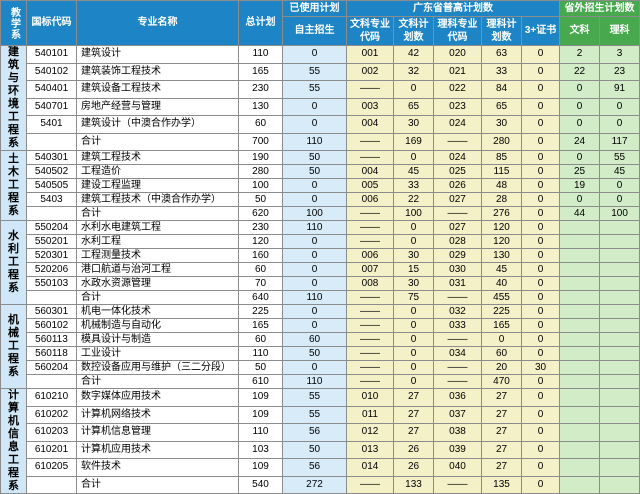  What do you see at coordinates (413, 297) in the screenshot?
I see `cell-acount: 75` at bounding box center [413, 297].